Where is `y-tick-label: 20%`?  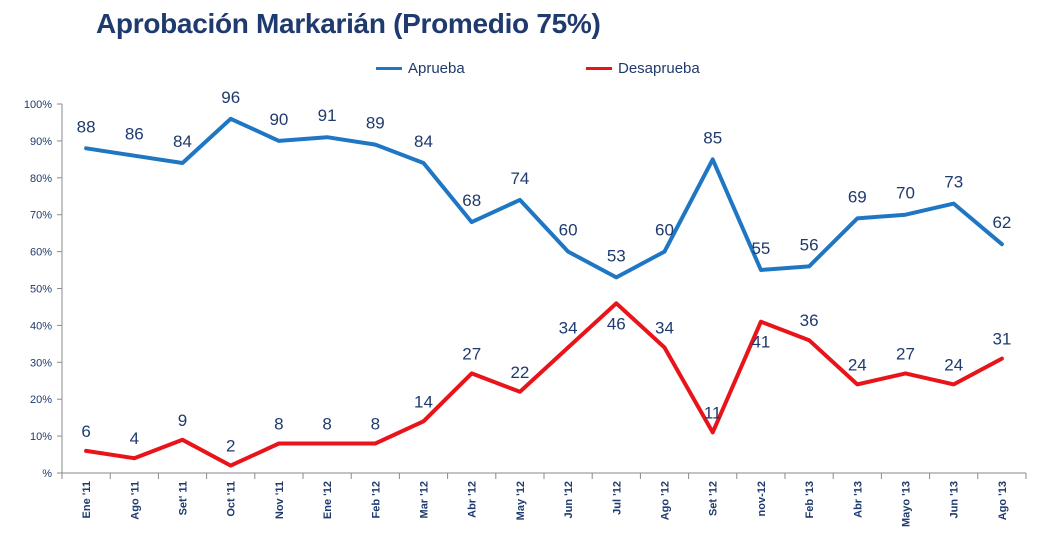
y-tick-label: 20% is located at coordinates (41, 400).